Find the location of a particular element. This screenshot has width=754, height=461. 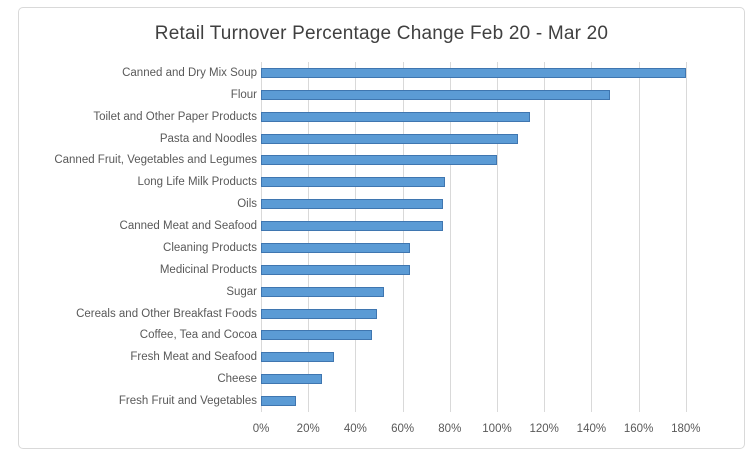

bar-row: Long Life Milk Products is located at coordinates (381, 182).